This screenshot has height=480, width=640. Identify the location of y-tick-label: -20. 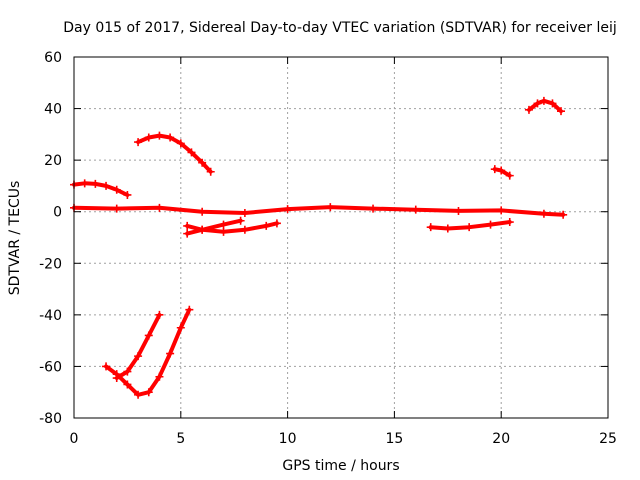
(50, 264).